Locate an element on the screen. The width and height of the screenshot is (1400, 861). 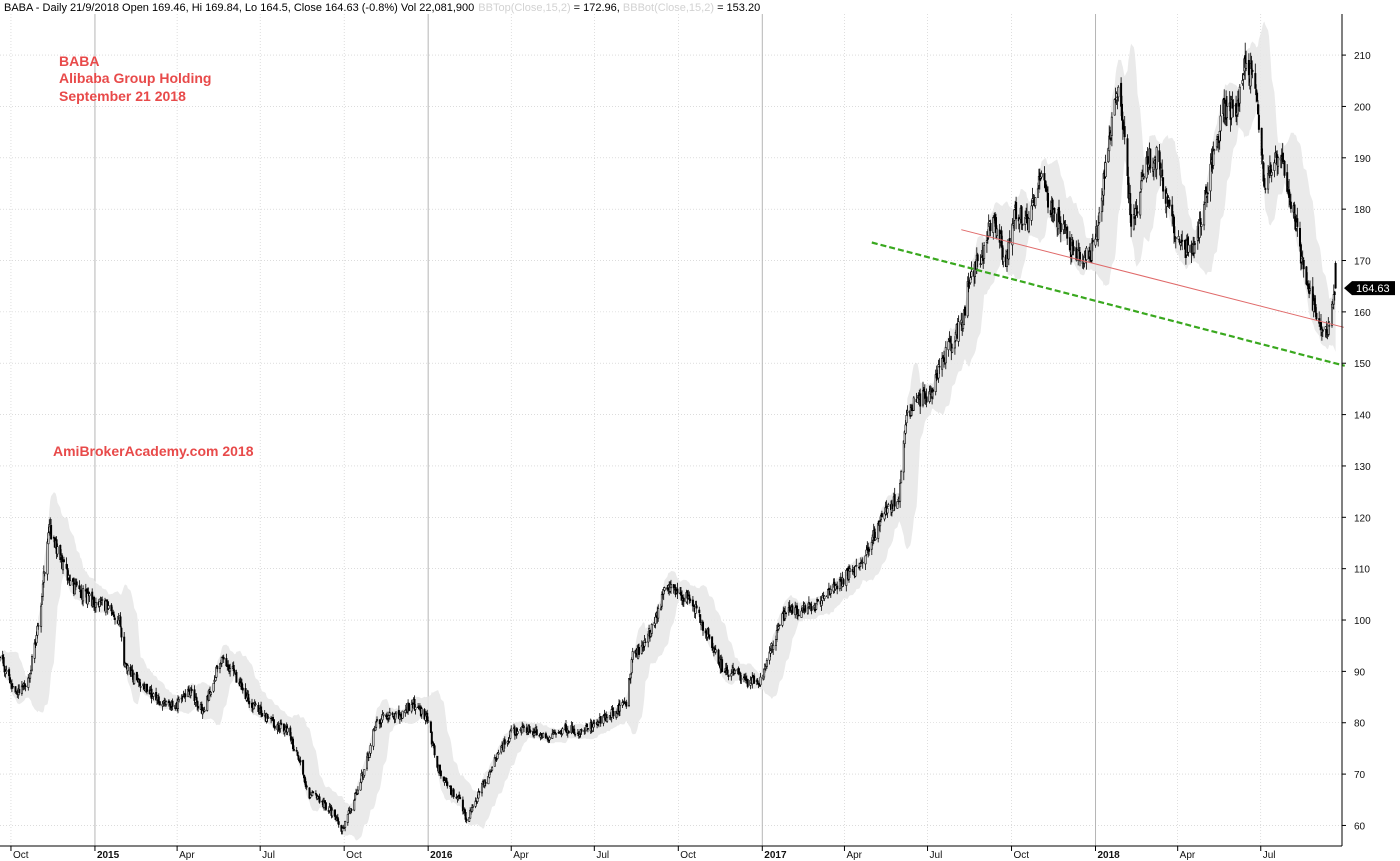
x-tick-label: Oct is located at coordinates (1022, 855).